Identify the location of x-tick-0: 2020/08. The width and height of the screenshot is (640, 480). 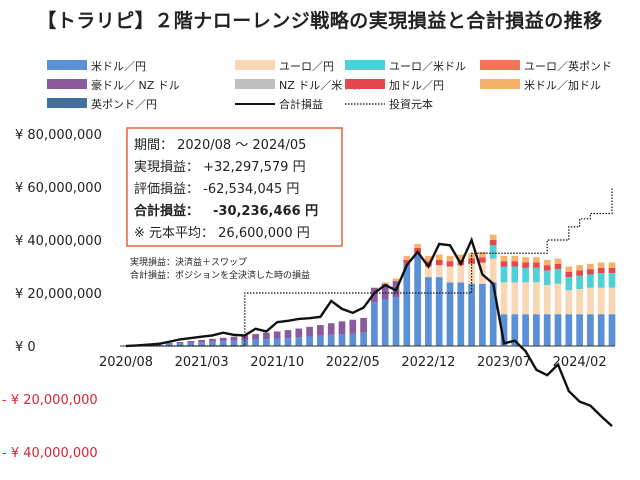
(126, 362).